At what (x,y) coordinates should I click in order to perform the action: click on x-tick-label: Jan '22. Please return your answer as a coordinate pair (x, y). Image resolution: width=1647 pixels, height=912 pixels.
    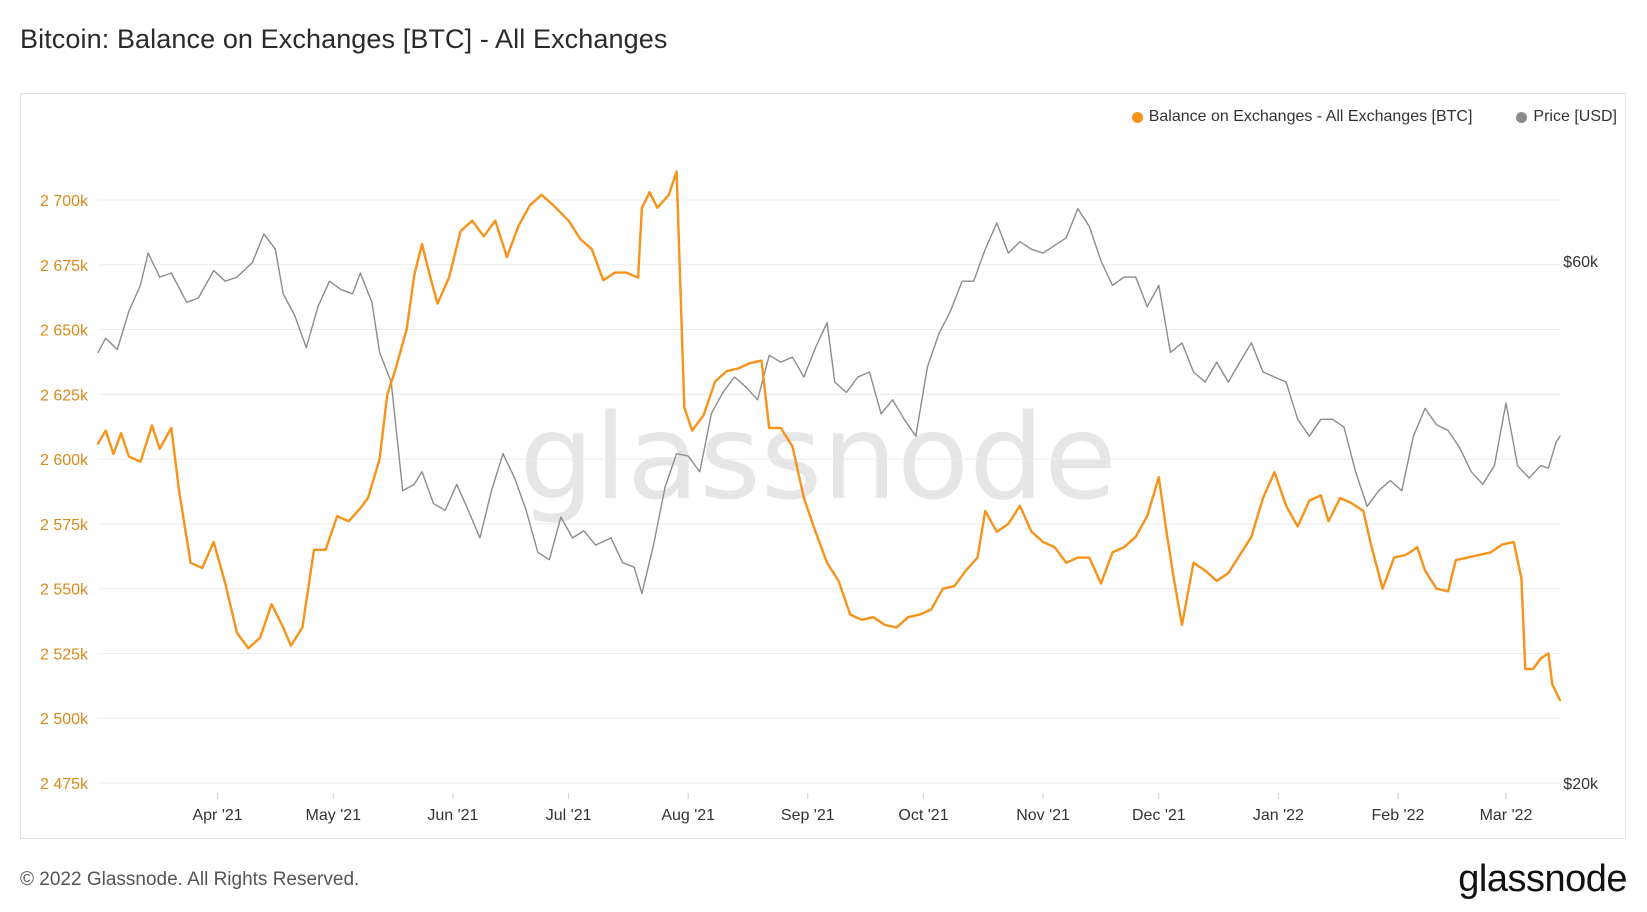
    Looking at the image, I should click on (1278, 815).